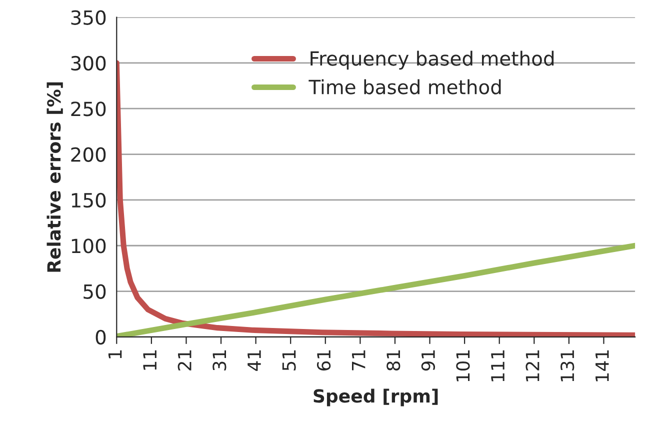 The height and width of the screenshot is (432, 648). I want to click on x-tick-label: 121, so click(533, 366).